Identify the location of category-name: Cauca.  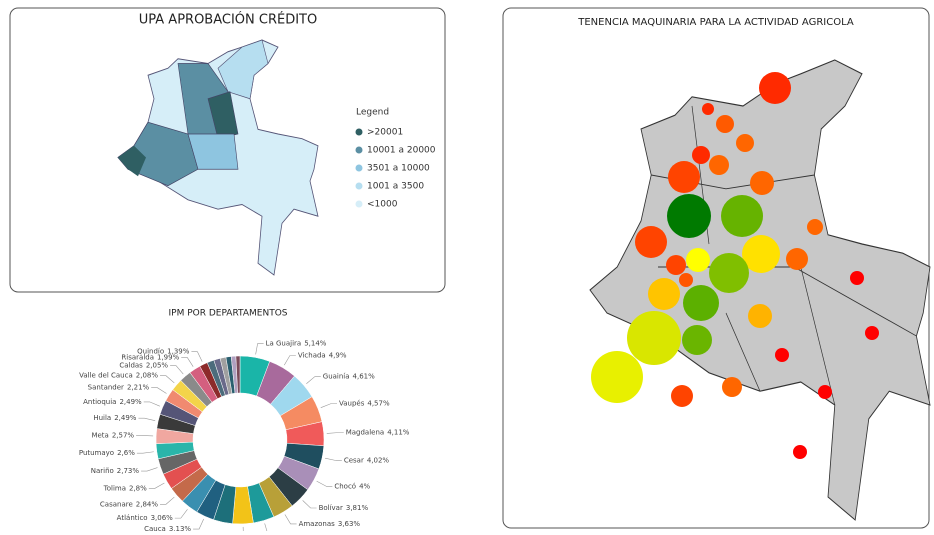
(155, 528).